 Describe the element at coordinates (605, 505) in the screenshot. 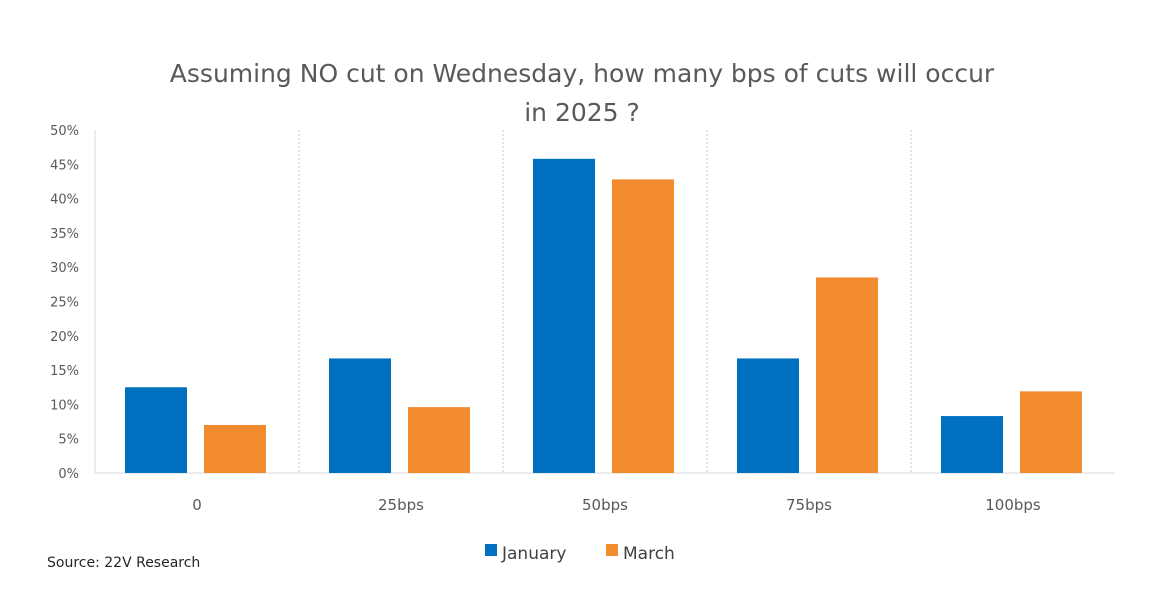

I see `x-tick-label: 50bps` at that location.